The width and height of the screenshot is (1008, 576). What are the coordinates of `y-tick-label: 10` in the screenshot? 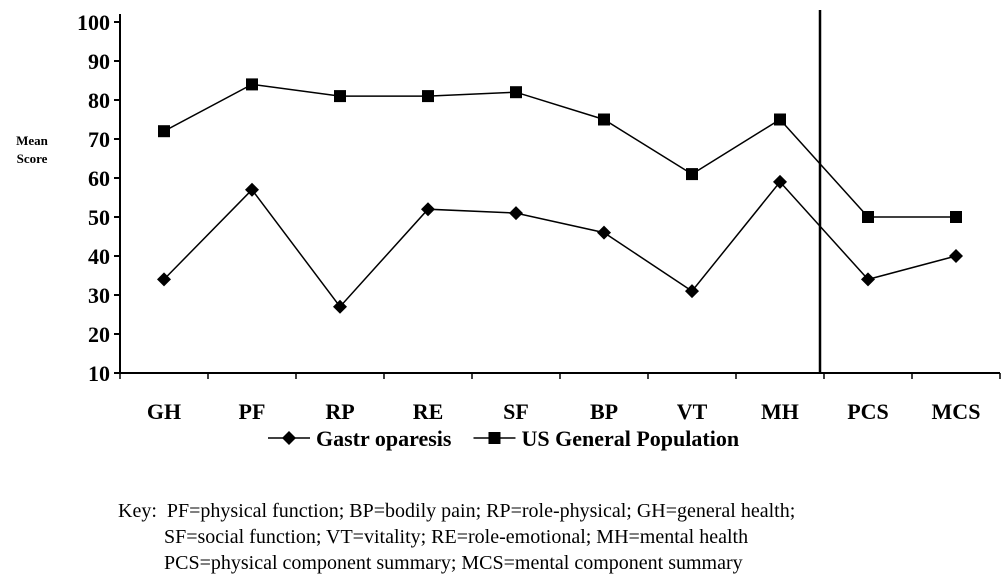 It's located at (99, 373).